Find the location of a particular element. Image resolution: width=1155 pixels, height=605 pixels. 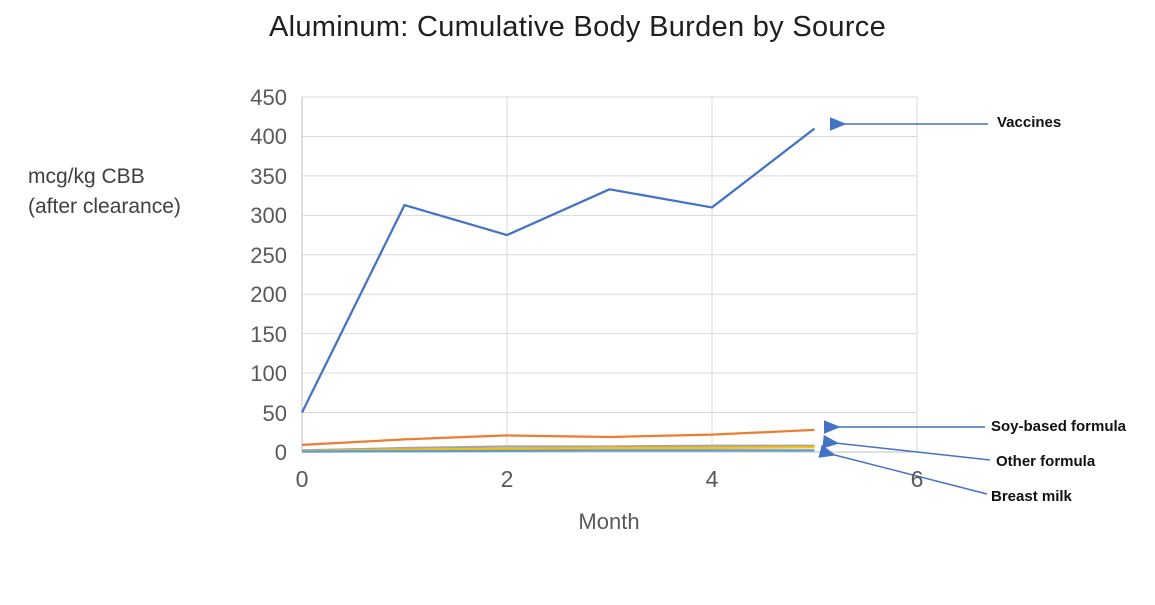

y-tick-label: 250 is located at coordinates (268, 255).